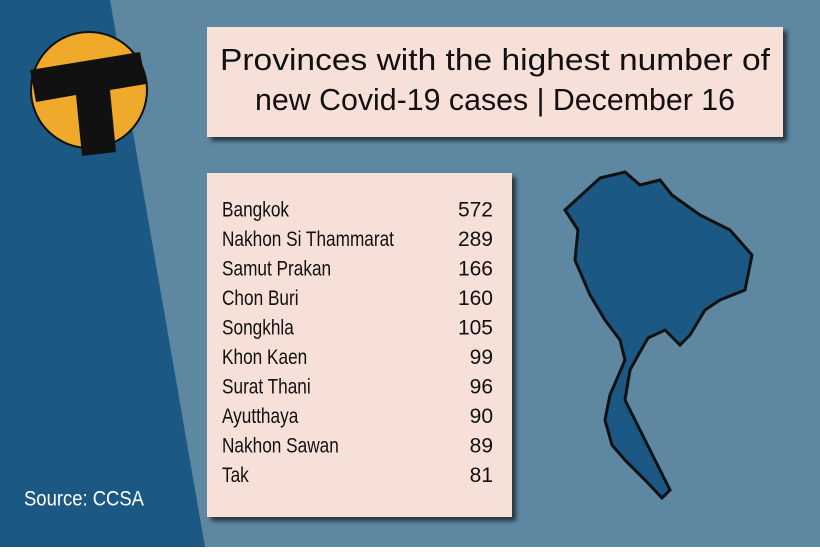 This screenshot has height=552, width=820. I want to click on title-box, so click(495, 82).